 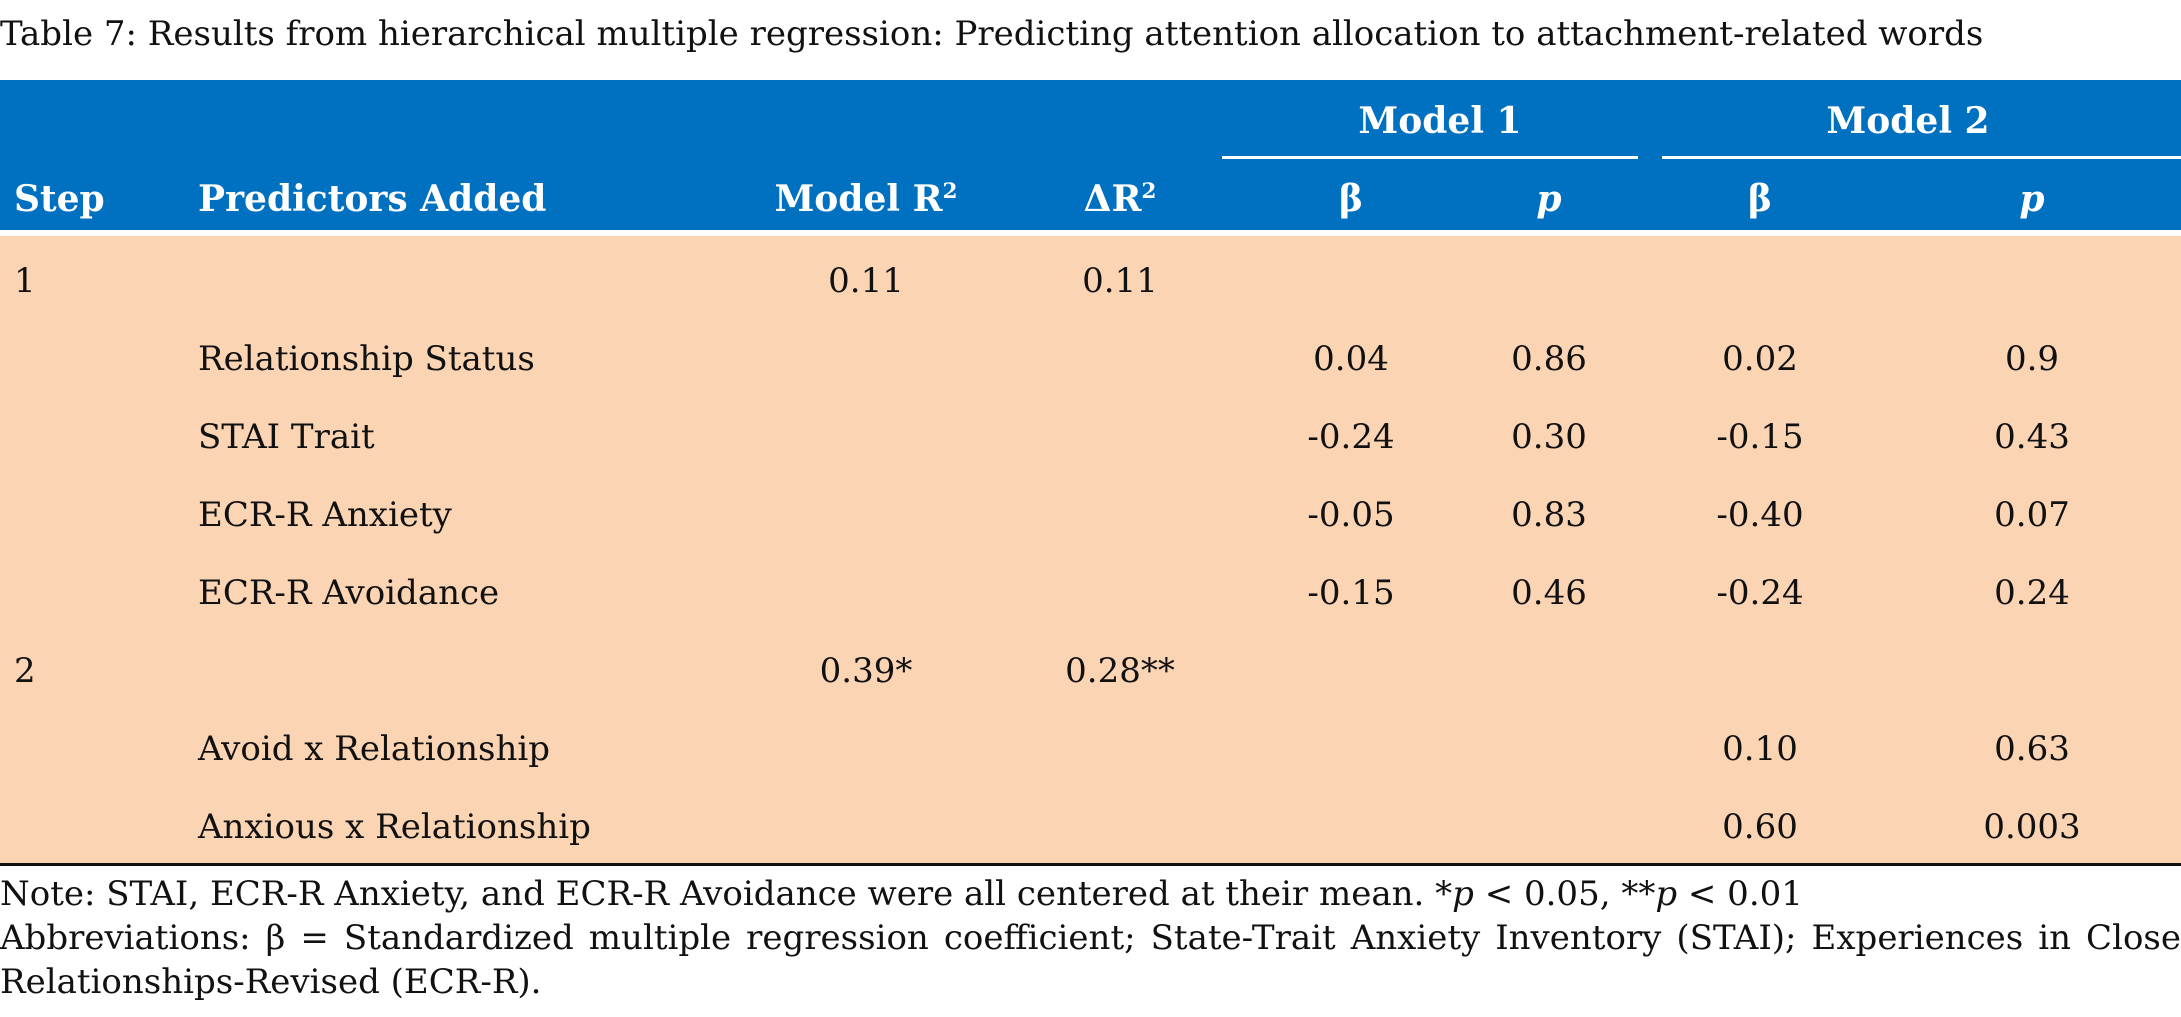 What do you see at coordinates (1120, 199) in the screenshot?
I see `col-header-delta-r2: ΔR2` at bounding box center [1120, 199].